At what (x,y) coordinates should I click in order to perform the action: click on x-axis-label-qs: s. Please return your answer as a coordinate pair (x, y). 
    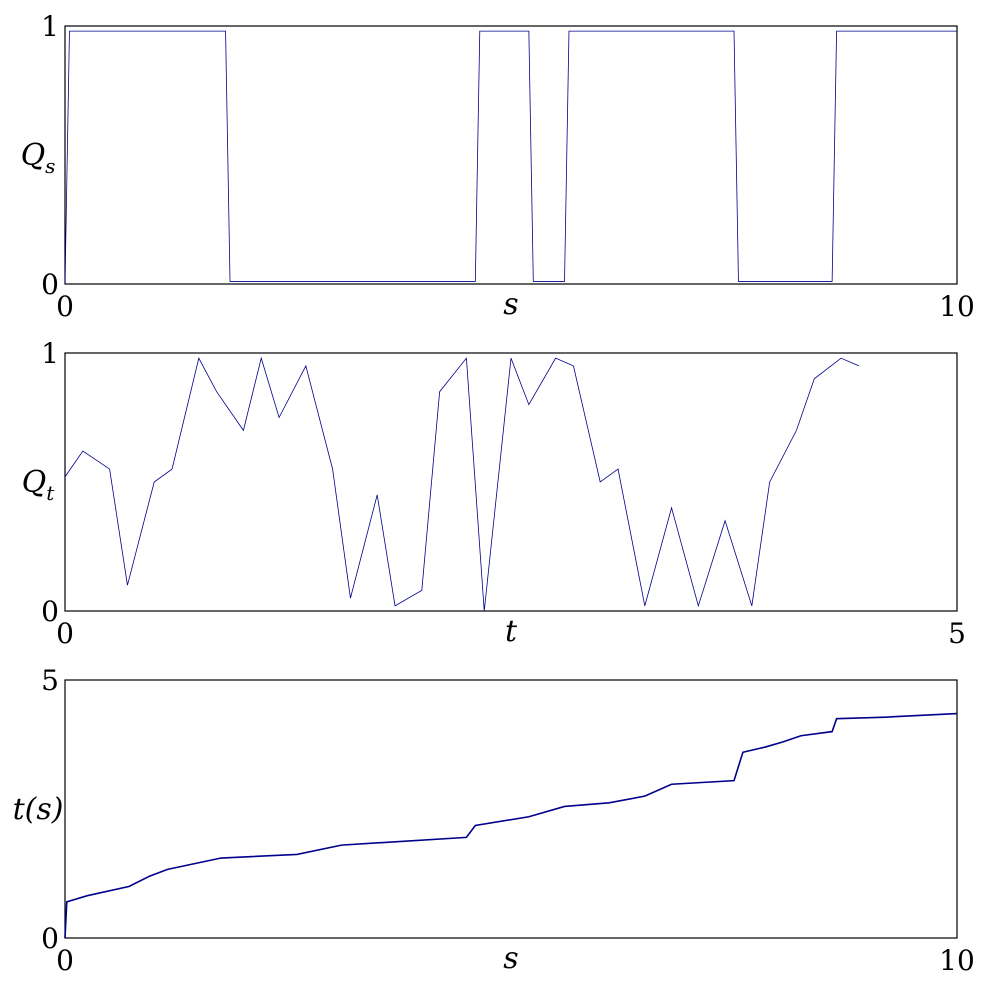
    Looking at the image, I should click on (510, 304).